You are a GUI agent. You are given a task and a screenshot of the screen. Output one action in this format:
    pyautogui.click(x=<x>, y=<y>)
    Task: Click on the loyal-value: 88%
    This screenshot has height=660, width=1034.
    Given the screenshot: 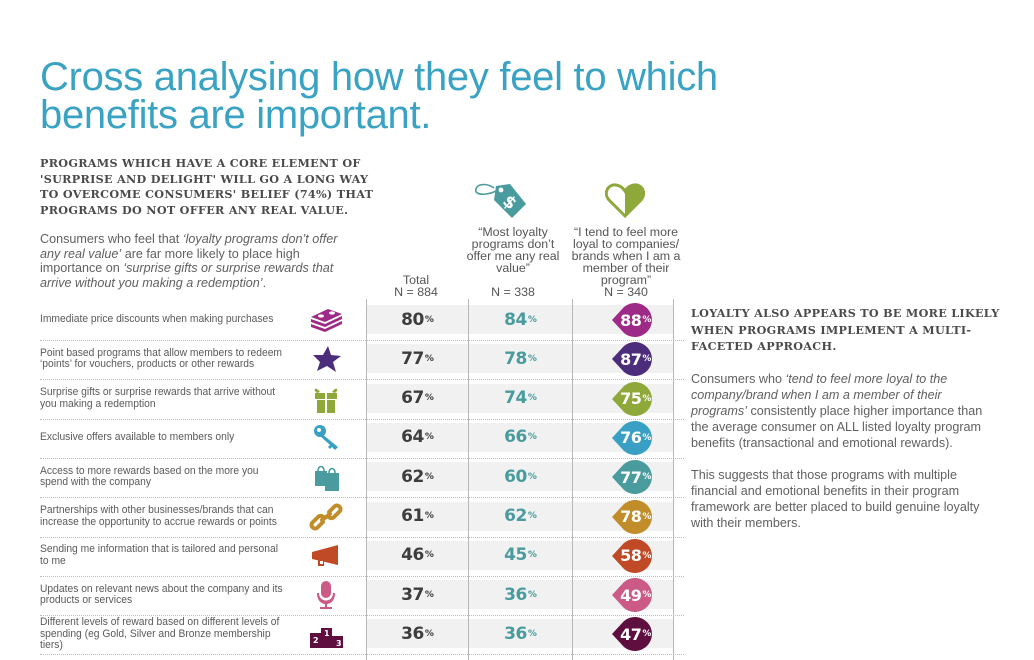 What is the action you would take?
    pyautogui.click(x=635, y=320)
    